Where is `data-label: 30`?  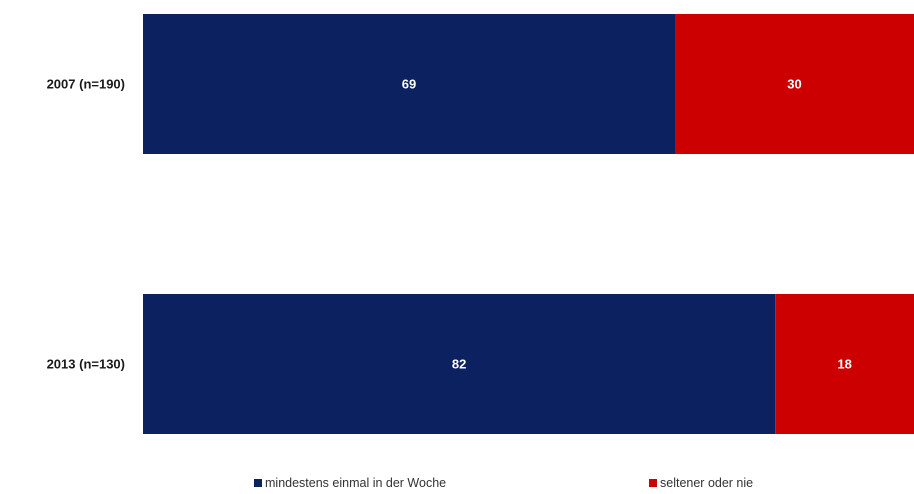 data-label: 30 is located at coordinates (794, 84).